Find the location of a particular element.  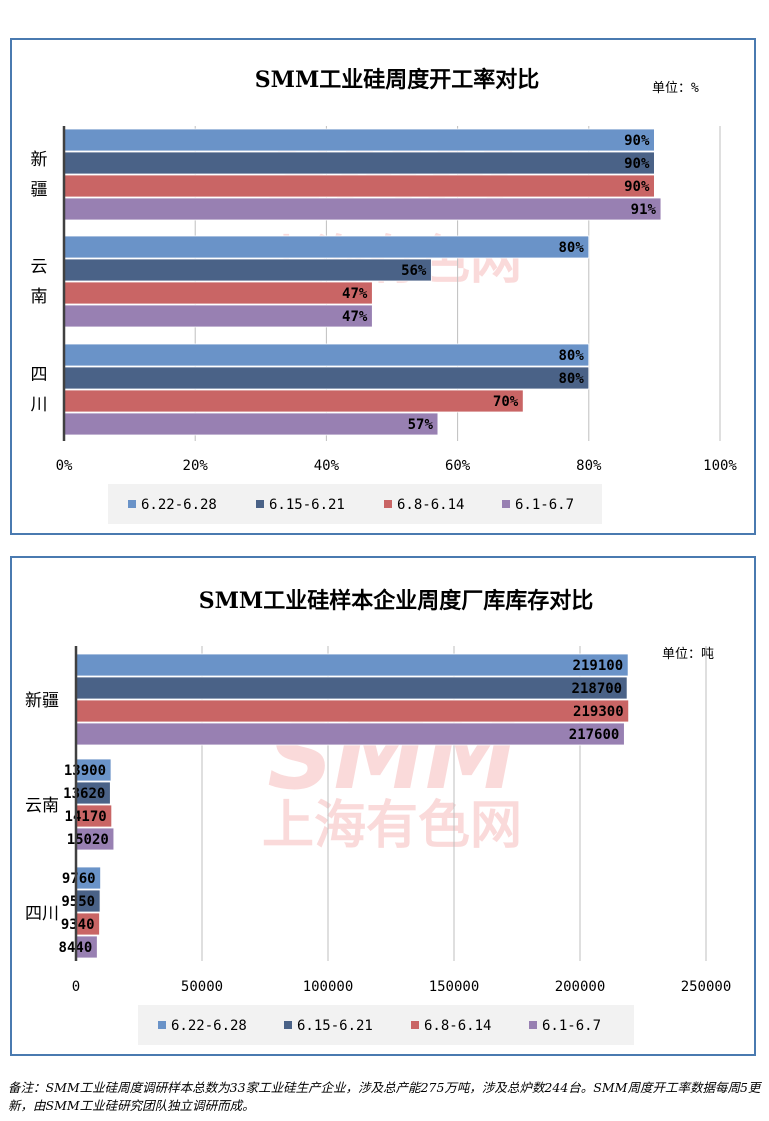

category-label: 云南 is located at coordinates (42, 806).